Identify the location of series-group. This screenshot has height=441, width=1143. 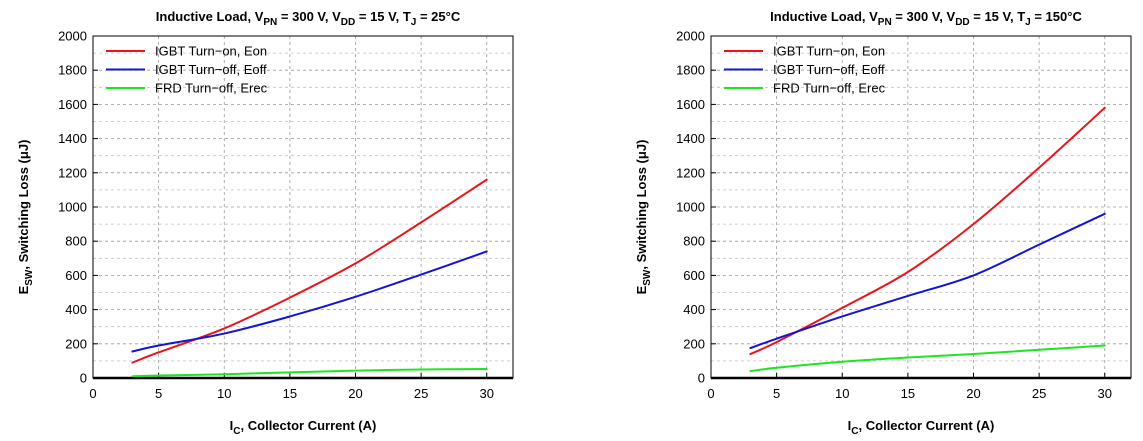
(309, 278).